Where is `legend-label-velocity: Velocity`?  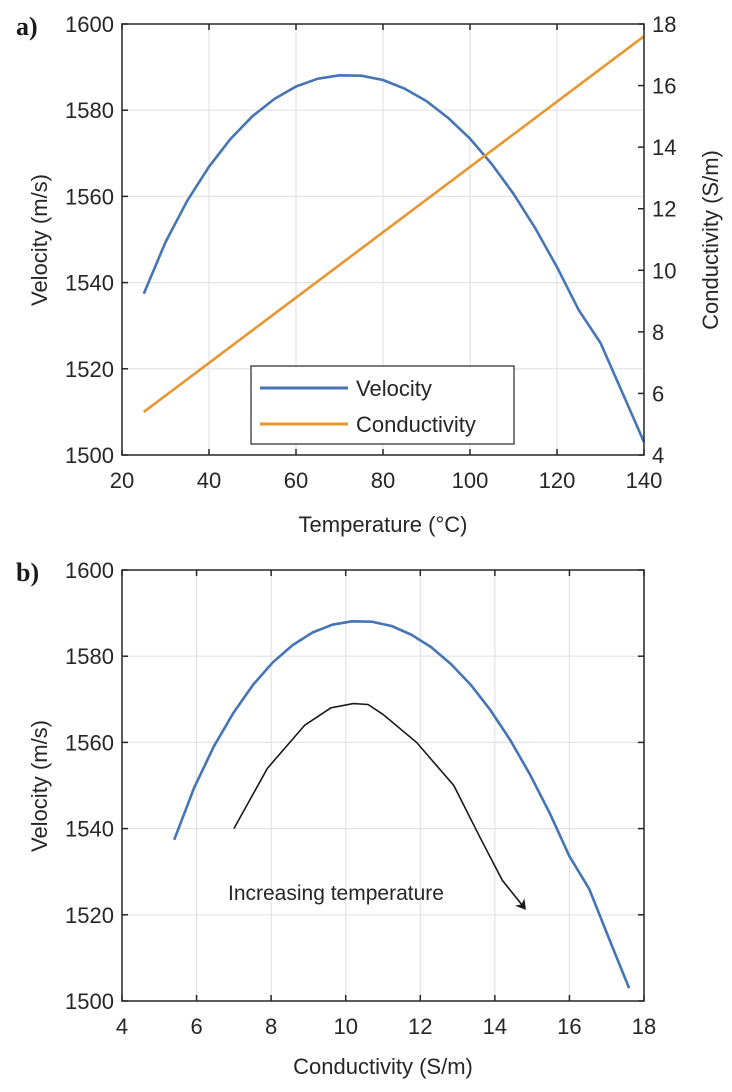 legend-label-velocity: Velocity is located at coordinates (394, 388).